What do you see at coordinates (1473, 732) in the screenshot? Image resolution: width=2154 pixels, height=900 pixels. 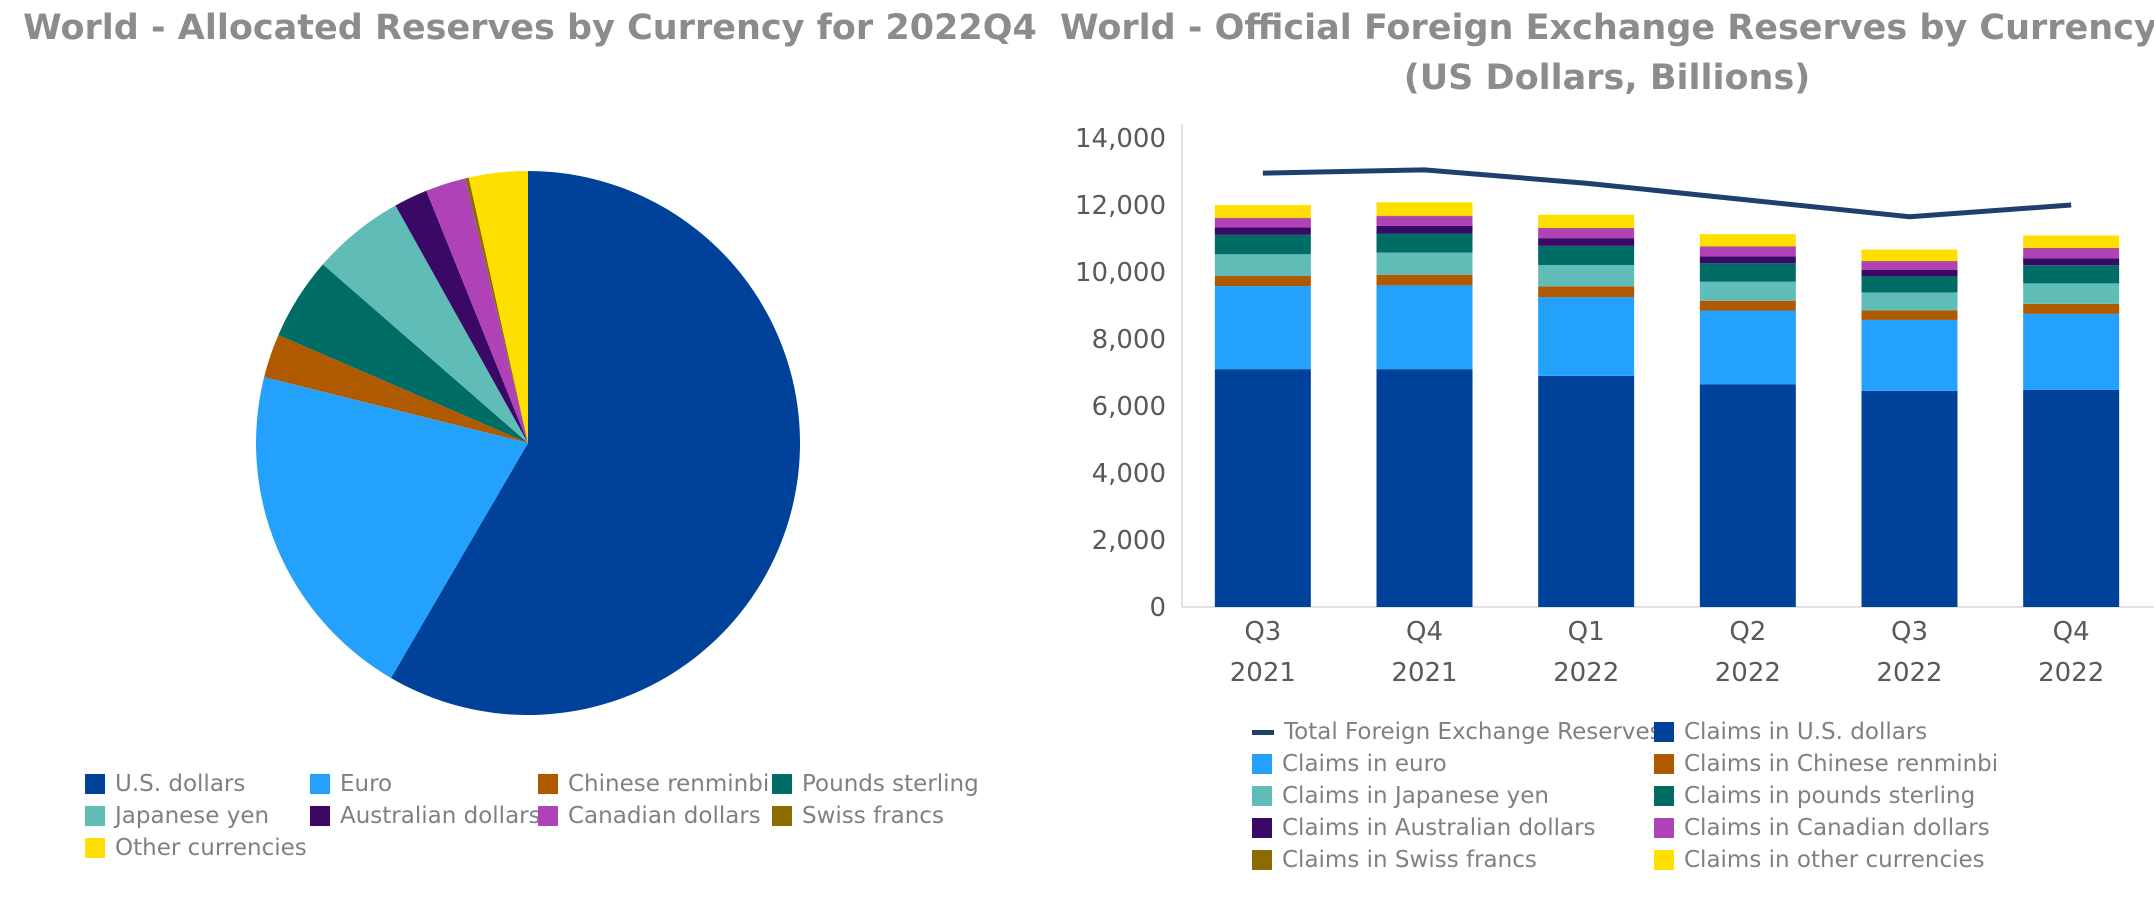 I see `legend-label: Total Foreign Exchange Reserves` at bounding box center [1473, 732].